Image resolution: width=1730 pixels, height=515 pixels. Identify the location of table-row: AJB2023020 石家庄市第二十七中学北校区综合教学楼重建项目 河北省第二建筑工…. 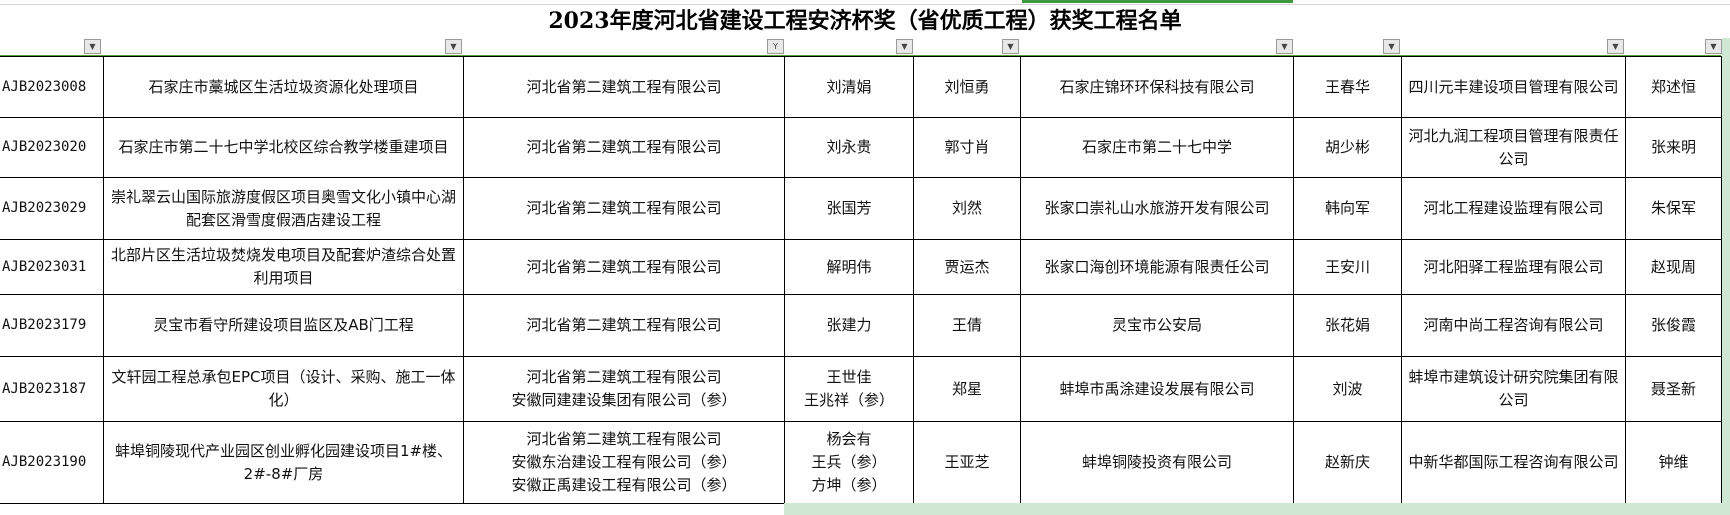
(861, 147).